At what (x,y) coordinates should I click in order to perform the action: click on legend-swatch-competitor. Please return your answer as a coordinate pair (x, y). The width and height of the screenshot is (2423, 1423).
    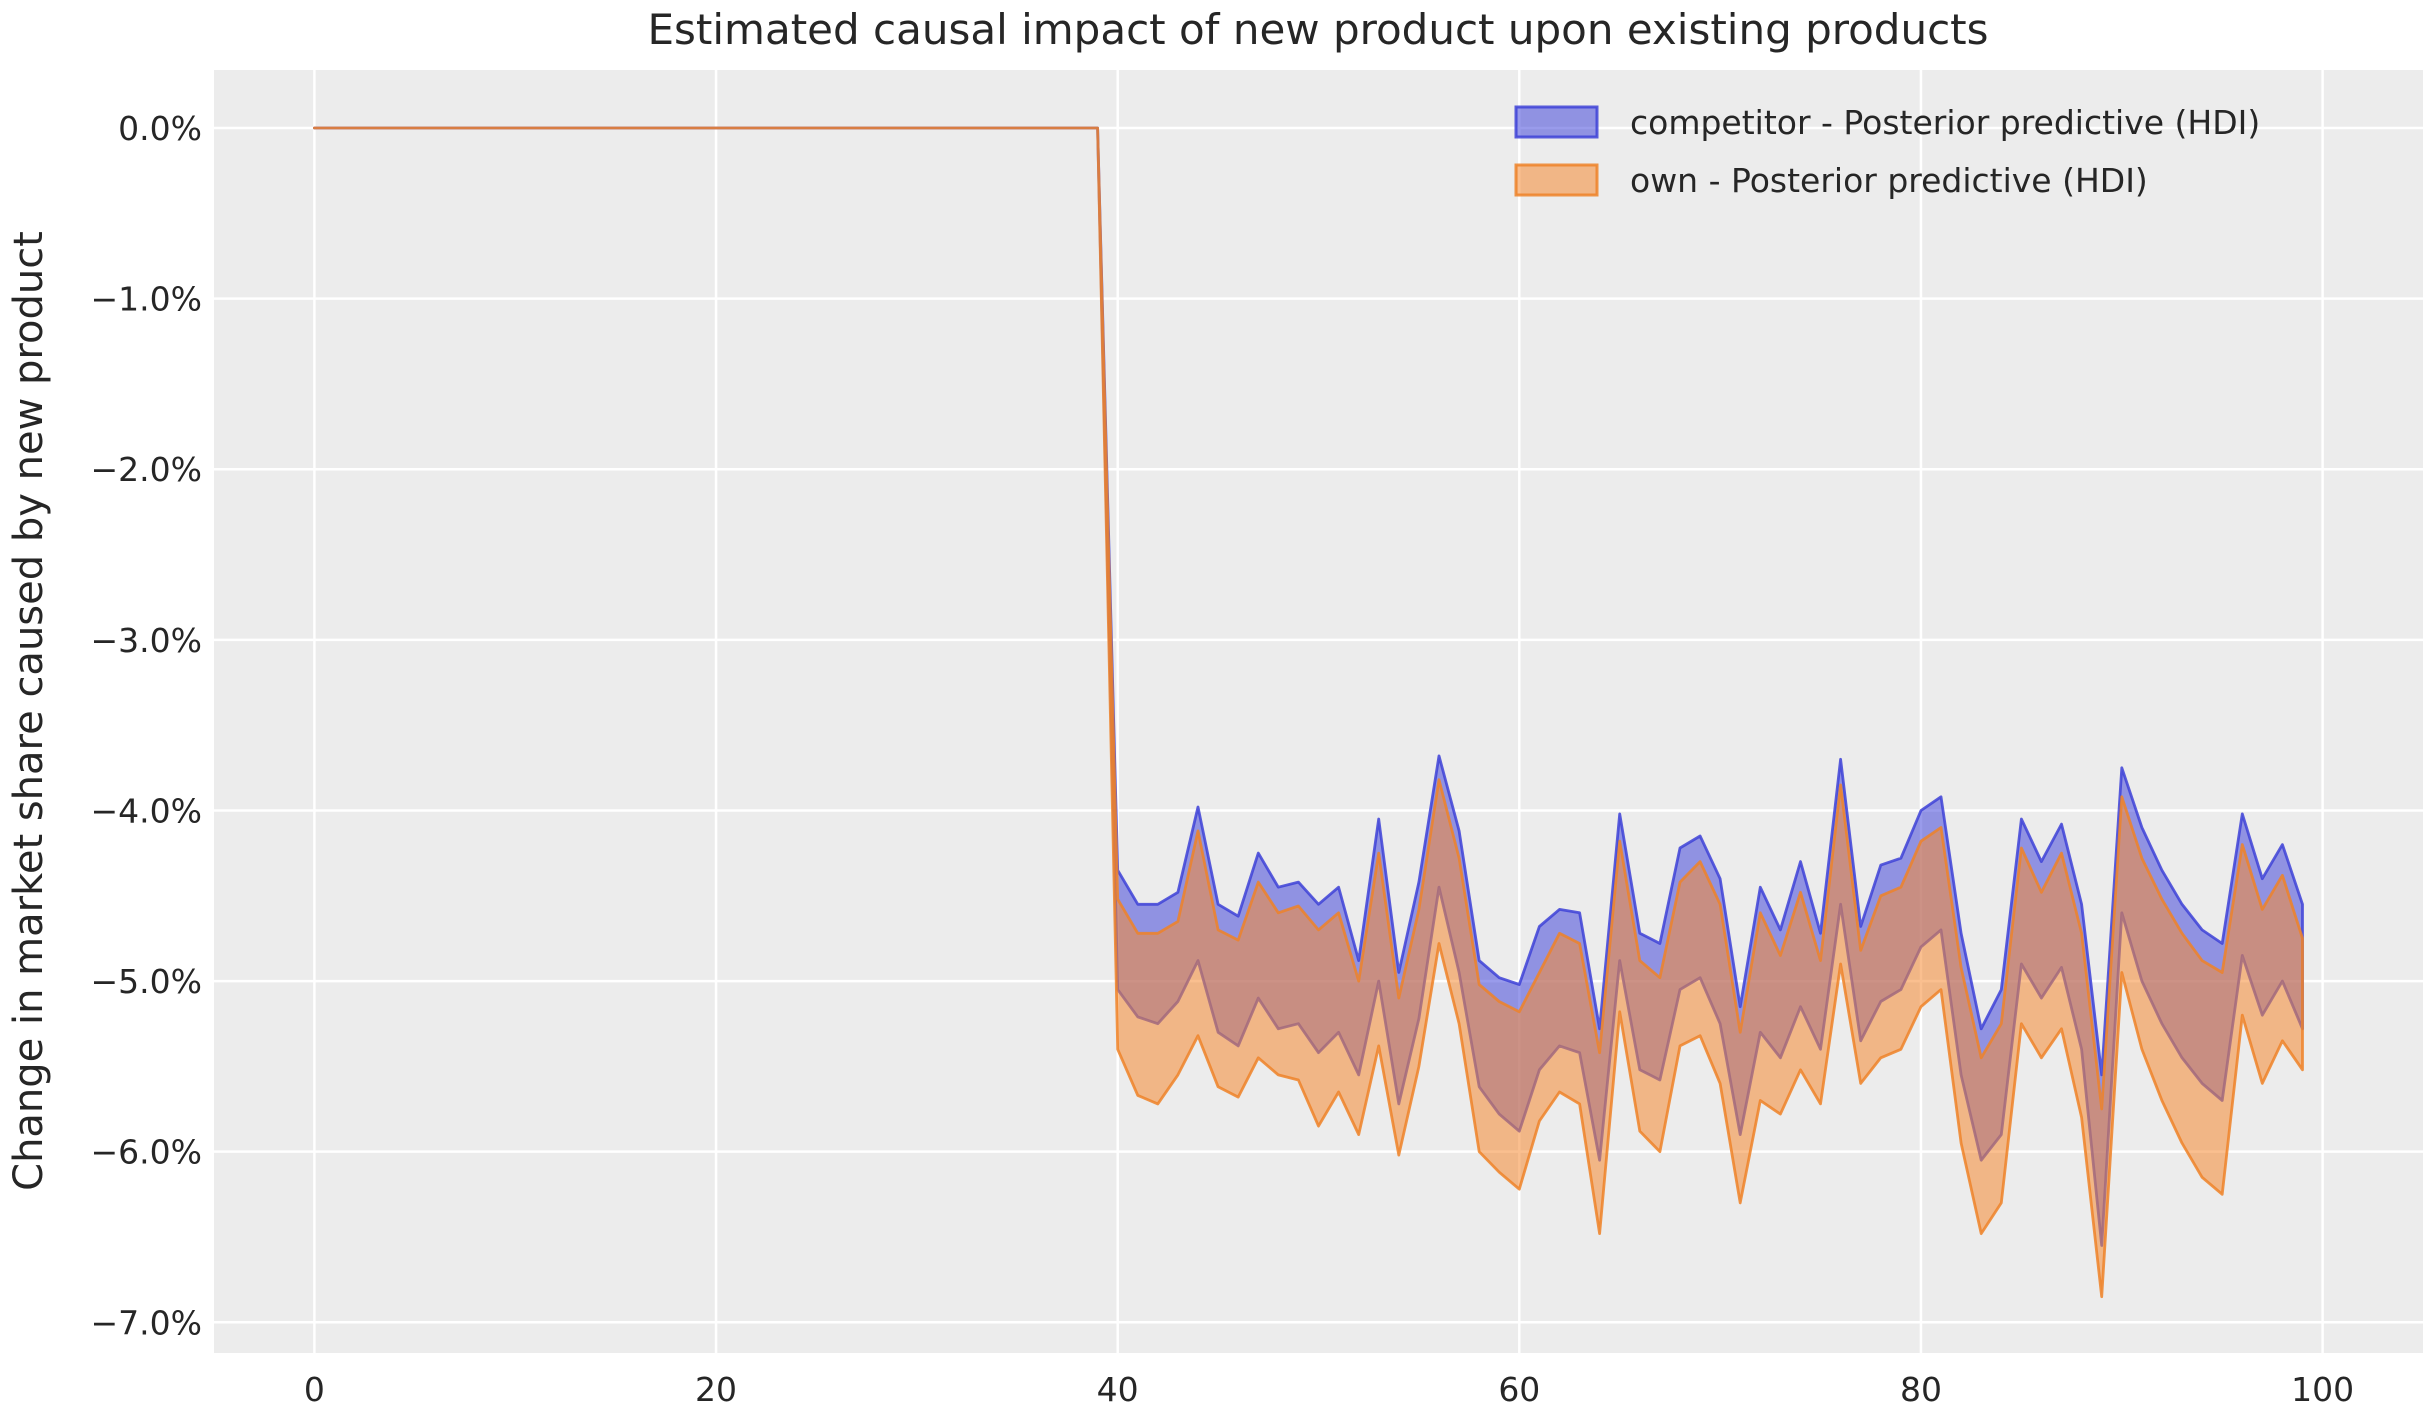
    Looking at the image, I should click on (1556, 122).